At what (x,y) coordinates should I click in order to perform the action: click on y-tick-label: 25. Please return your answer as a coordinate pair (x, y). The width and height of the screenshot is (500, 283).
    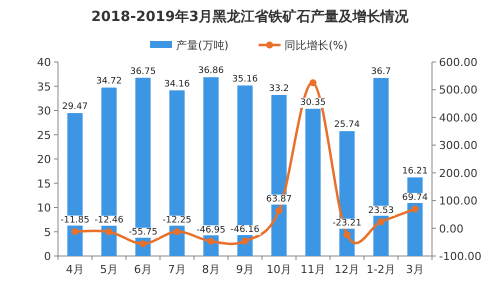
    Looking at the image, I should click on (44, 135).